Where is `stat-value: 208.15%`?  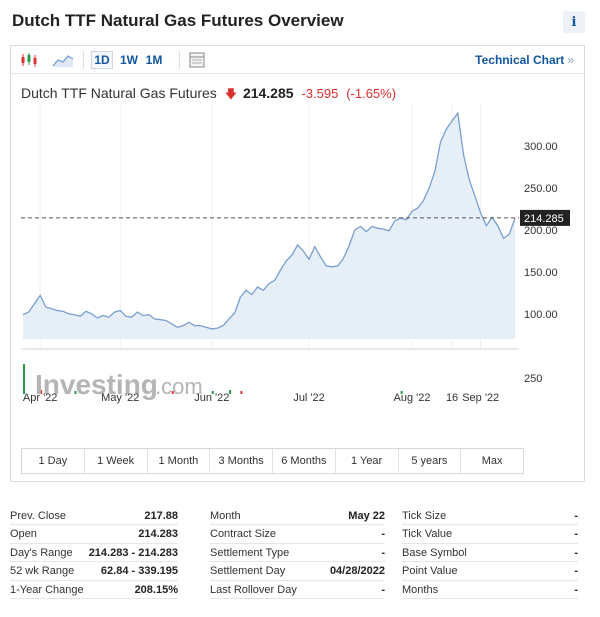
stat-value: 208.15% is located at coordinates (156, 589).